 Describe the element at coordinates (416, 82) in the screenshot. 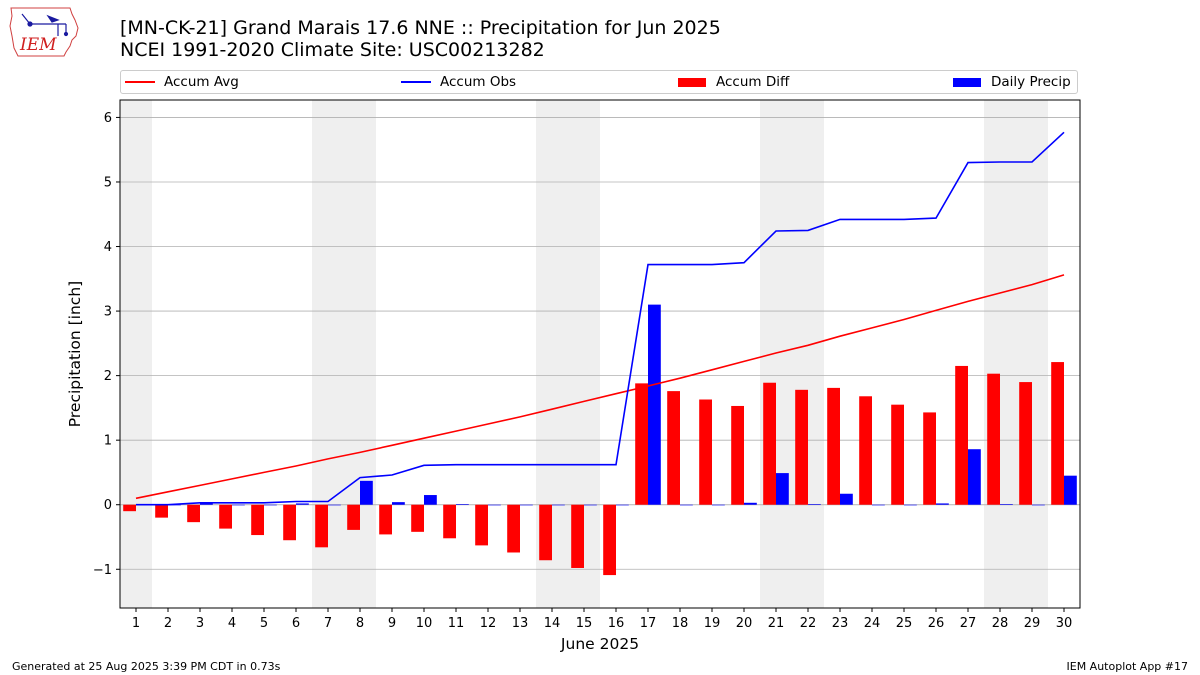

I see `legend-swatch-accum-obs` at that location.